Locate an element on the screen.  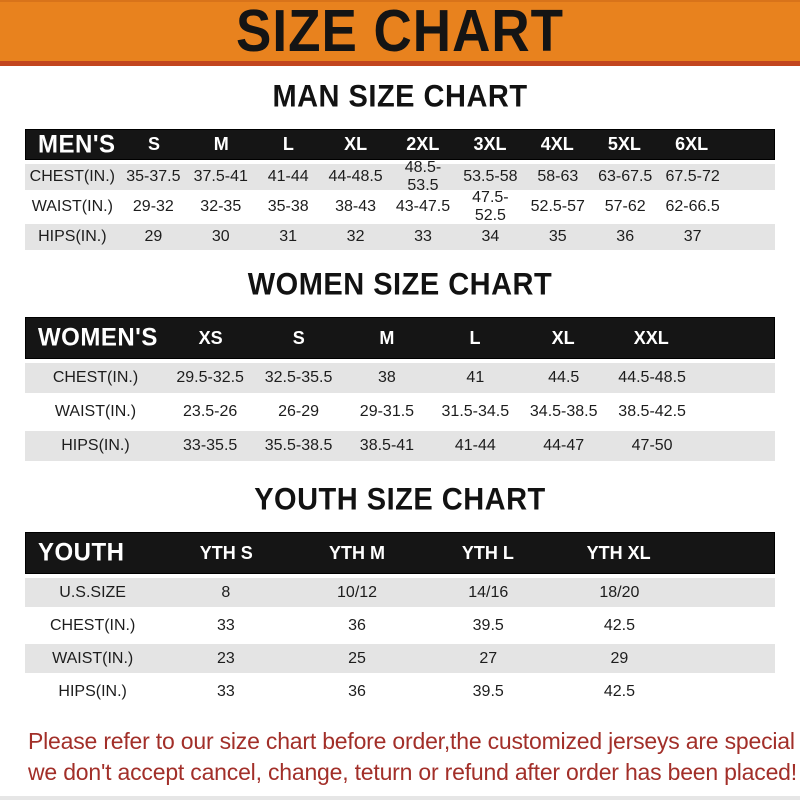
table-cell: 29-31.5 is located at coordinates (387, 411).